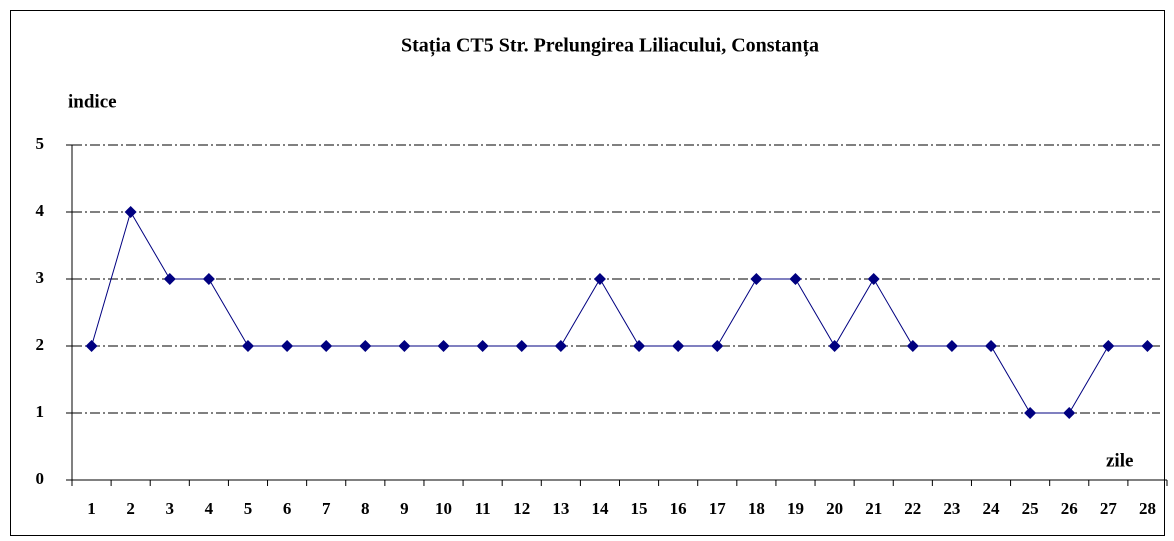 This screenshot has height=541, width=1174. What do you see at coordinates (483, 508) in the screenshot?
I see `x-tick-label: 11` at bounding box center [483, 508].